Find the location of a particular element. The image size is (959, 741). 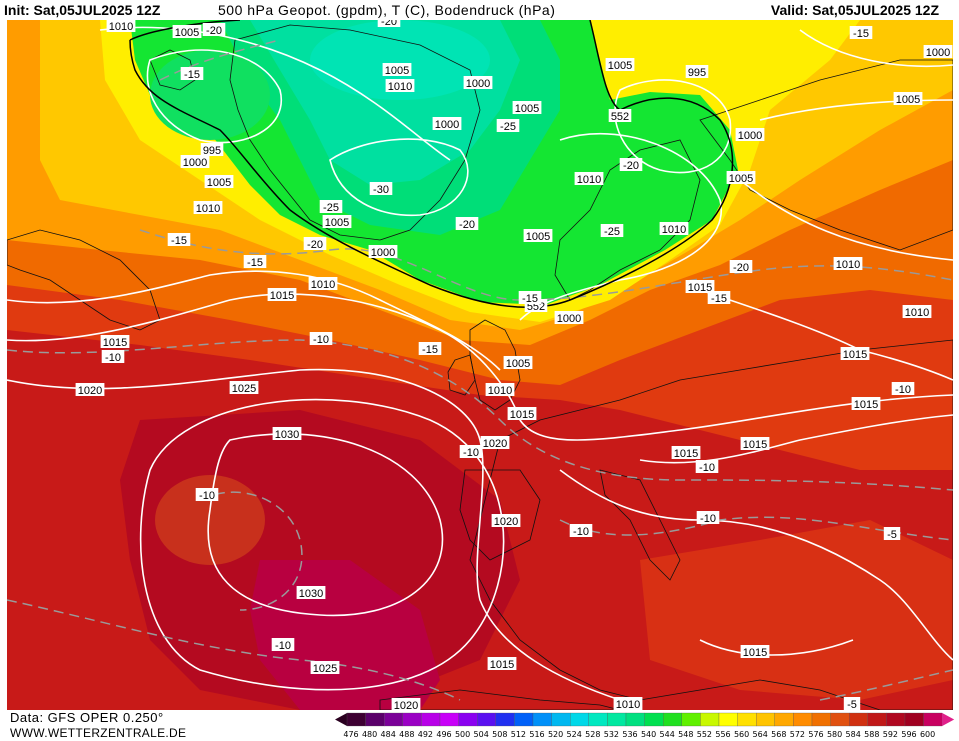

colorbar-tick-label: 536 is located at coordinates (630, 734).